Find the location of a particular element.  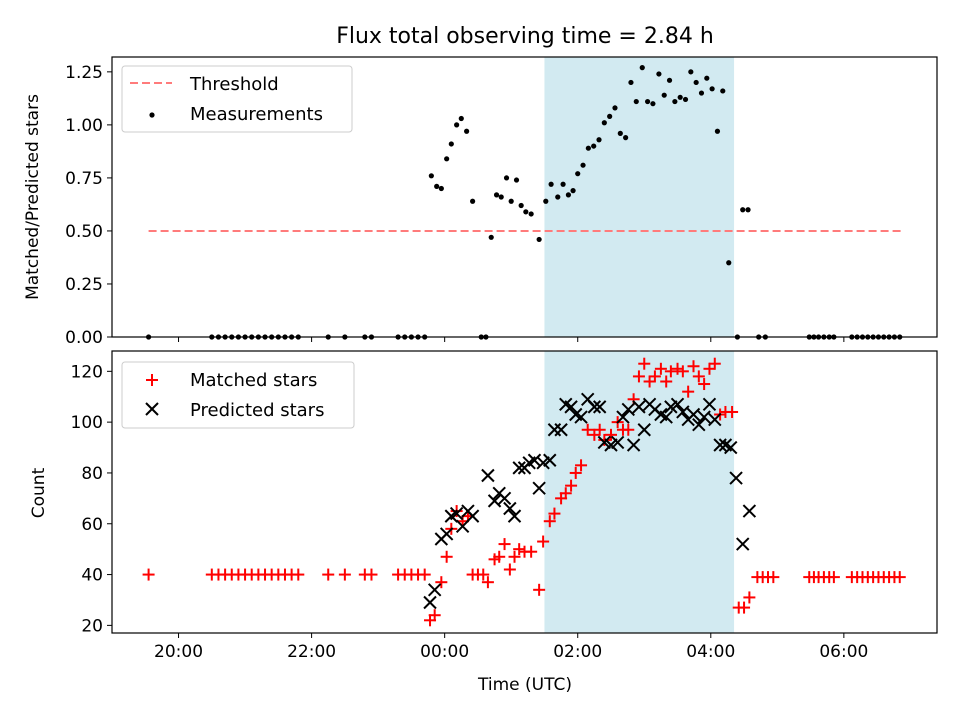

chart-title: Flux total observing time = 2.84 h is located at coordinates (525, 36).